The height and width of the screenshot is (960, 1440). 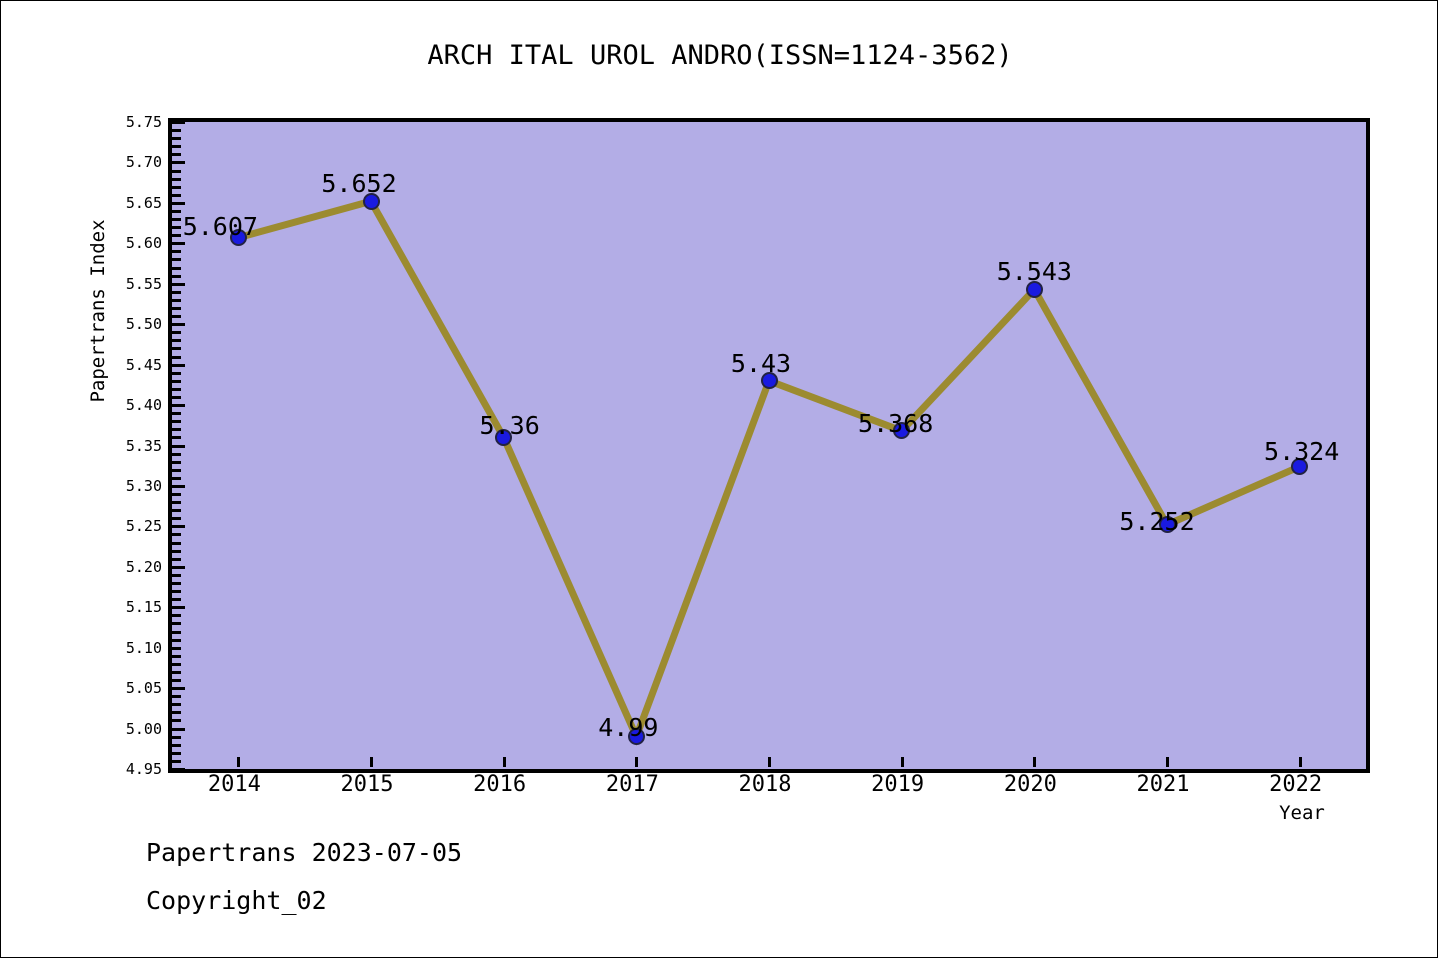 I want to click on x-axis-inner-ticks, so click(x=769, y=763).